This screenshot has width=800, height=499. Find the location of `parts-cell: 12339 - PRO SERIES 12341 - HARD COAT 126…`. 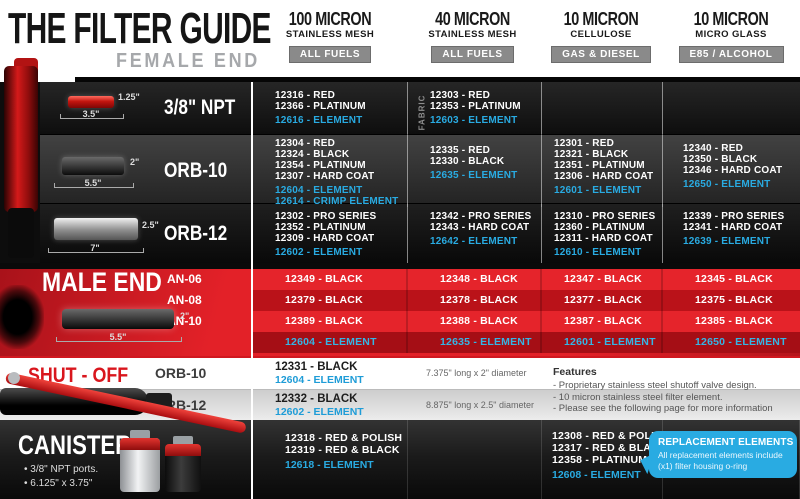

parts-cell: 12339 - PRO SERIES 12341 - HARD COAT 126… is located at coordinates (731, 233).